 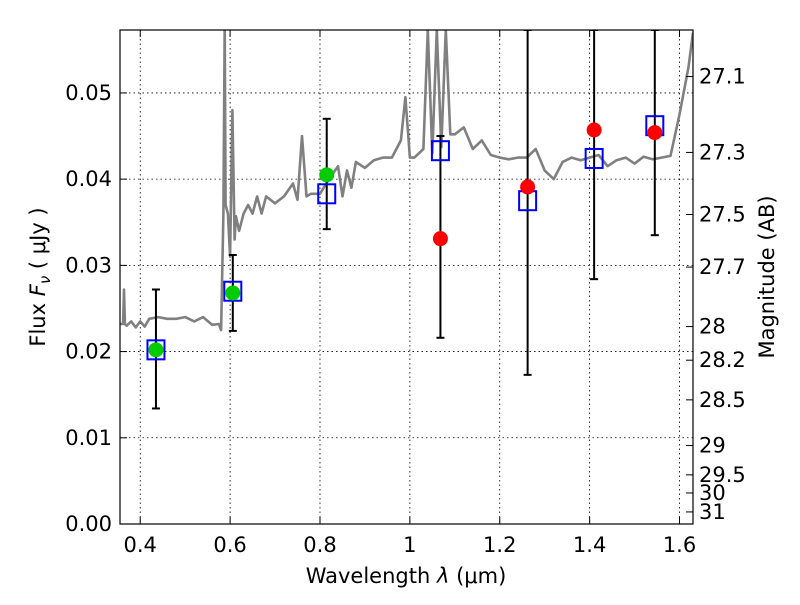 What do you see at coordinates (712, 493) in the screenshot?
I see `mag-tick-label: 30` at bounding box center [712, 493].